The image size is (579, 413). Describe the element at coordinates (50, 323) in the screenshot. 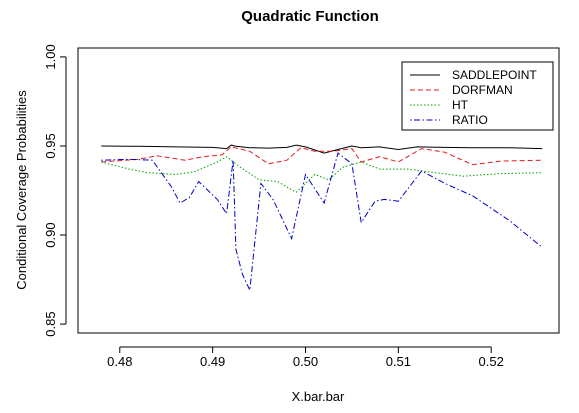

I see `y-tick-label: 0.85` at that location.